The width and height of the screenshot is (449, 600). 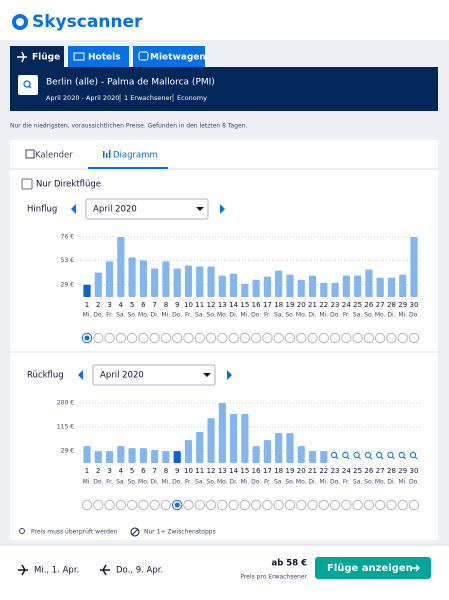 What do you see at coordinates (68, 185) in the screenshot?
I see `filter-label: Nur Direktflüge` at bounding box center [68, 185].